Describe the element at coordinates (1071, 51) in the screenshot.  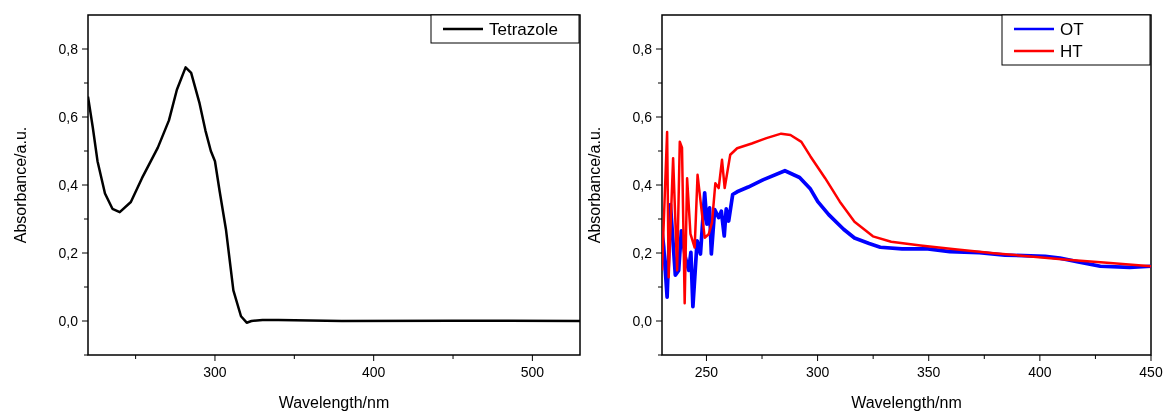
I see `legend-label: HT` at that location.